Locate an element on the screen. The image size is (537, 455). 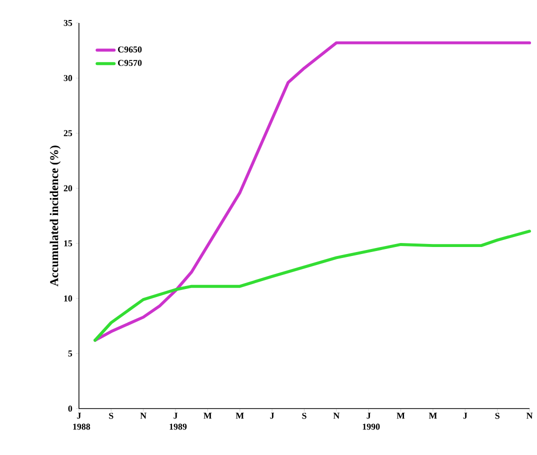
y-tick-label: 25 is located at coordinates (68, 133).